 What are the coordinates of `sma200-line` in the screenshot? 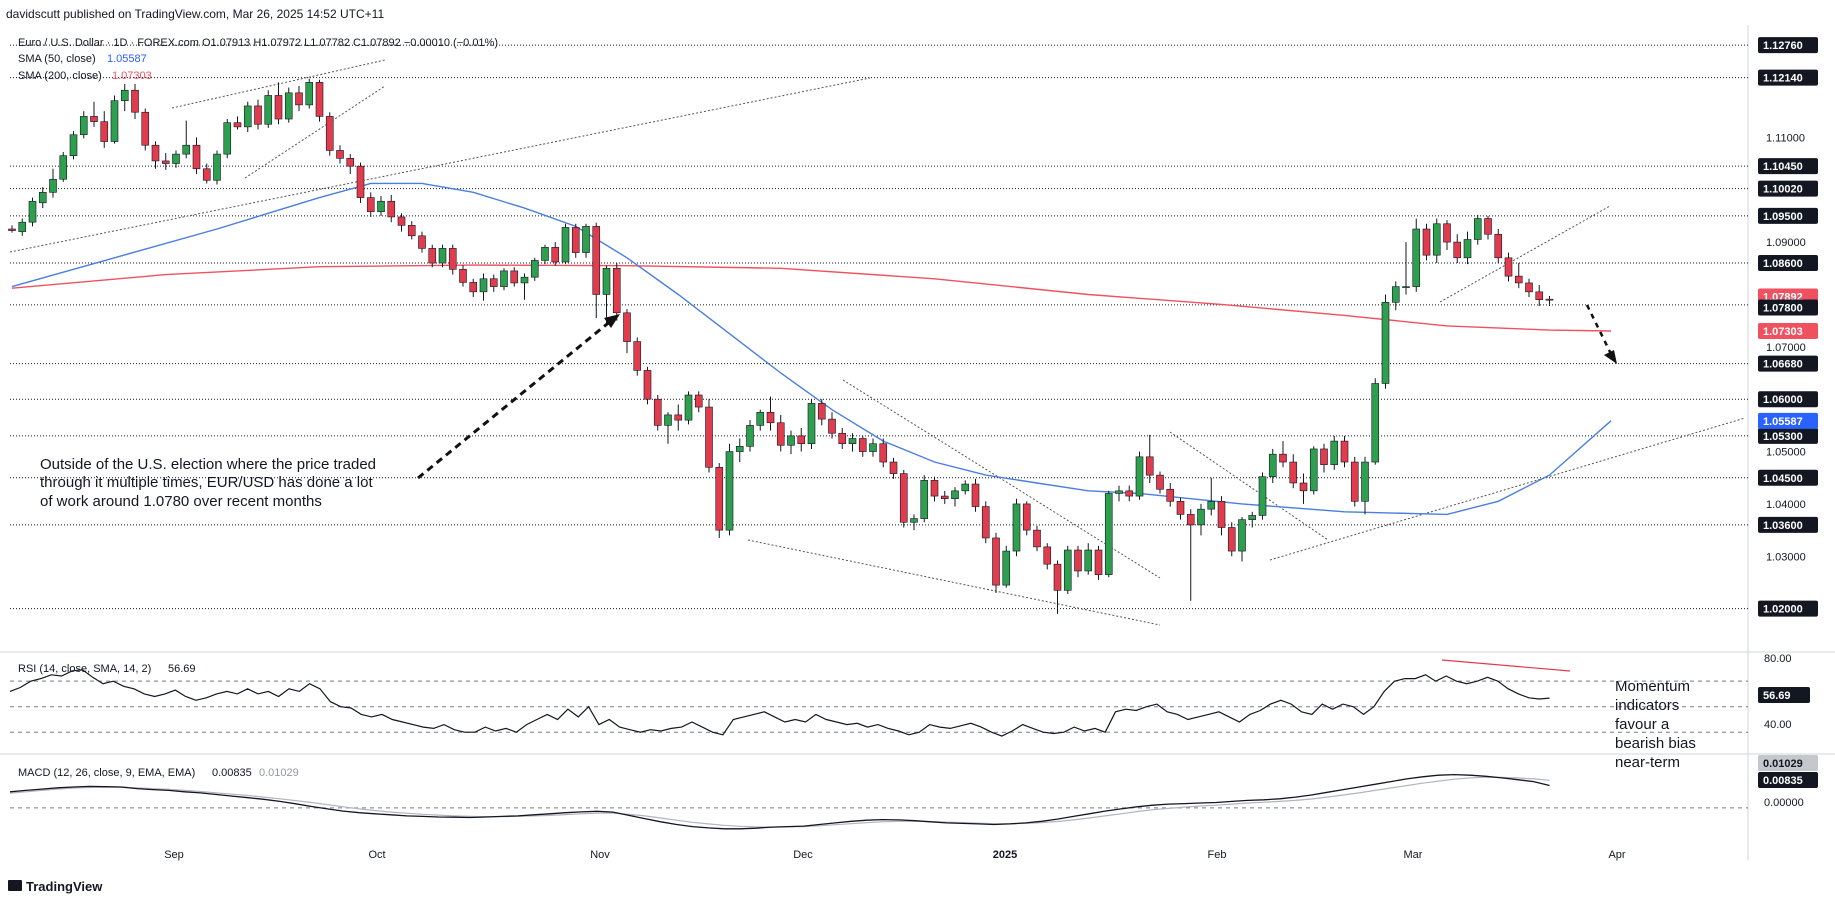 It's located at (811, 298).